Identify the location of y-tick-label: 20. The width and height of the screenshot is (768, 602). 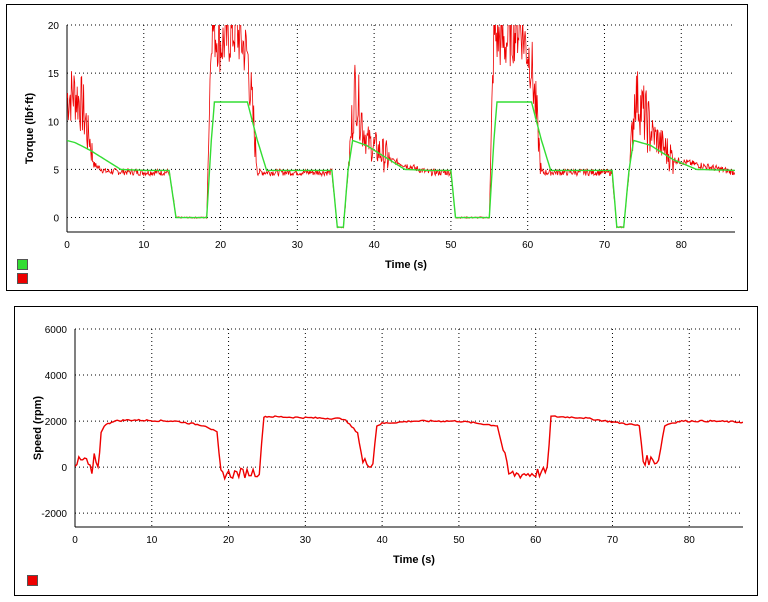
(54, 26).